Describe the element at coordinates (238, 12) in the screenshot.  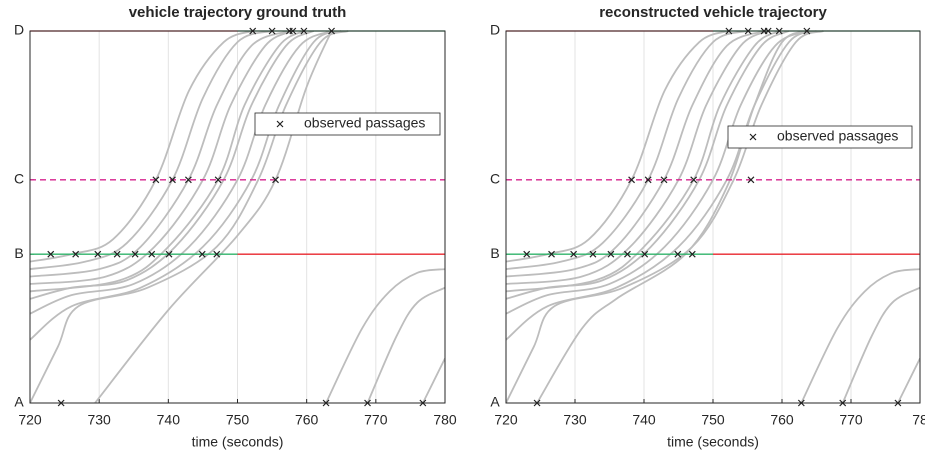
I see `chart-title: vehicle trajectory ground truth` at that location.